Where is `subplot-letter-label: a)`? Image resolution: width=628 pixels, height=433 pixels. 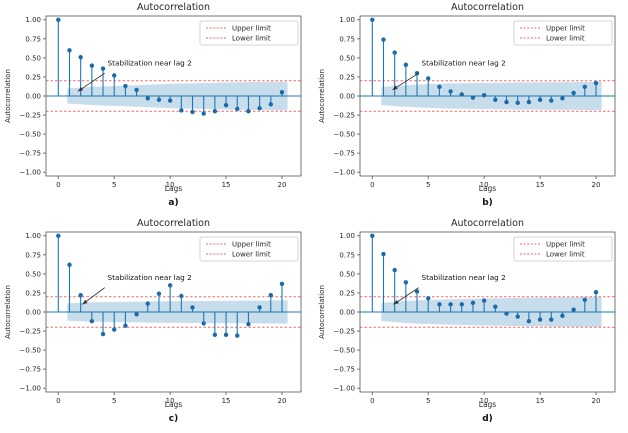 subplot-letter-label: a) is located at coordinates (173, 203).